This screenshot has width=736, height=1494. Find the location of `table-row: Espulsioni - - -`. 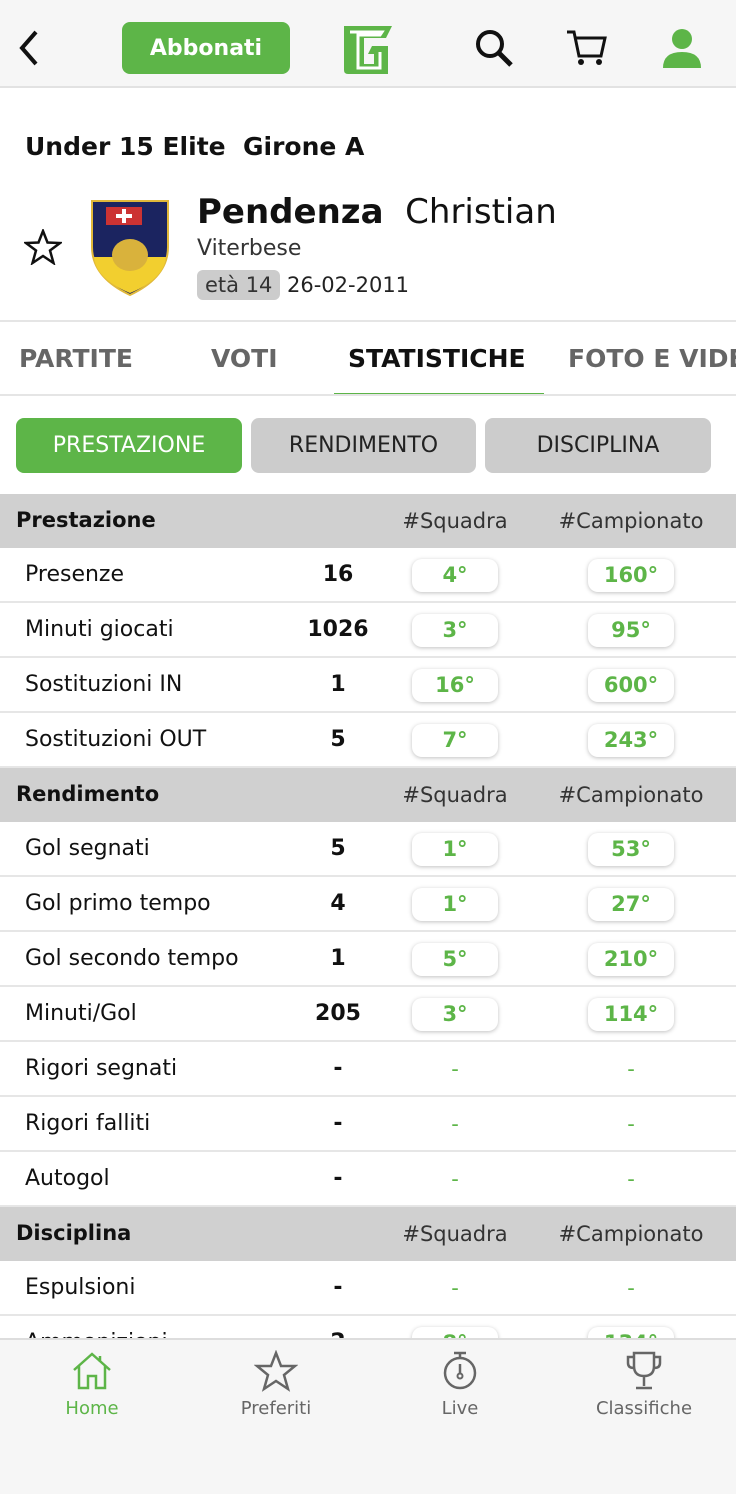

table-row: Espulsioni - - - is located at coordinates (368, 1288).